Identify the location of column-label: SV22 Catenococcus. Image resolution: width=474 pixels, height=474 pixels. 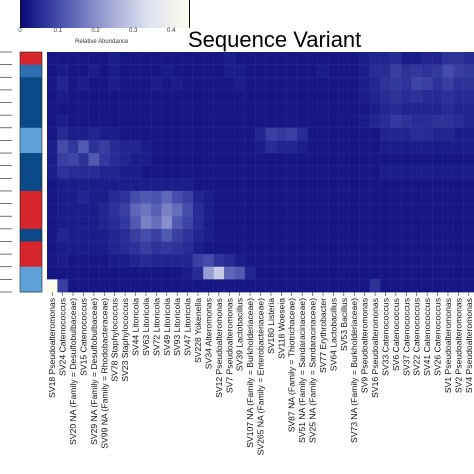
(417, 337).